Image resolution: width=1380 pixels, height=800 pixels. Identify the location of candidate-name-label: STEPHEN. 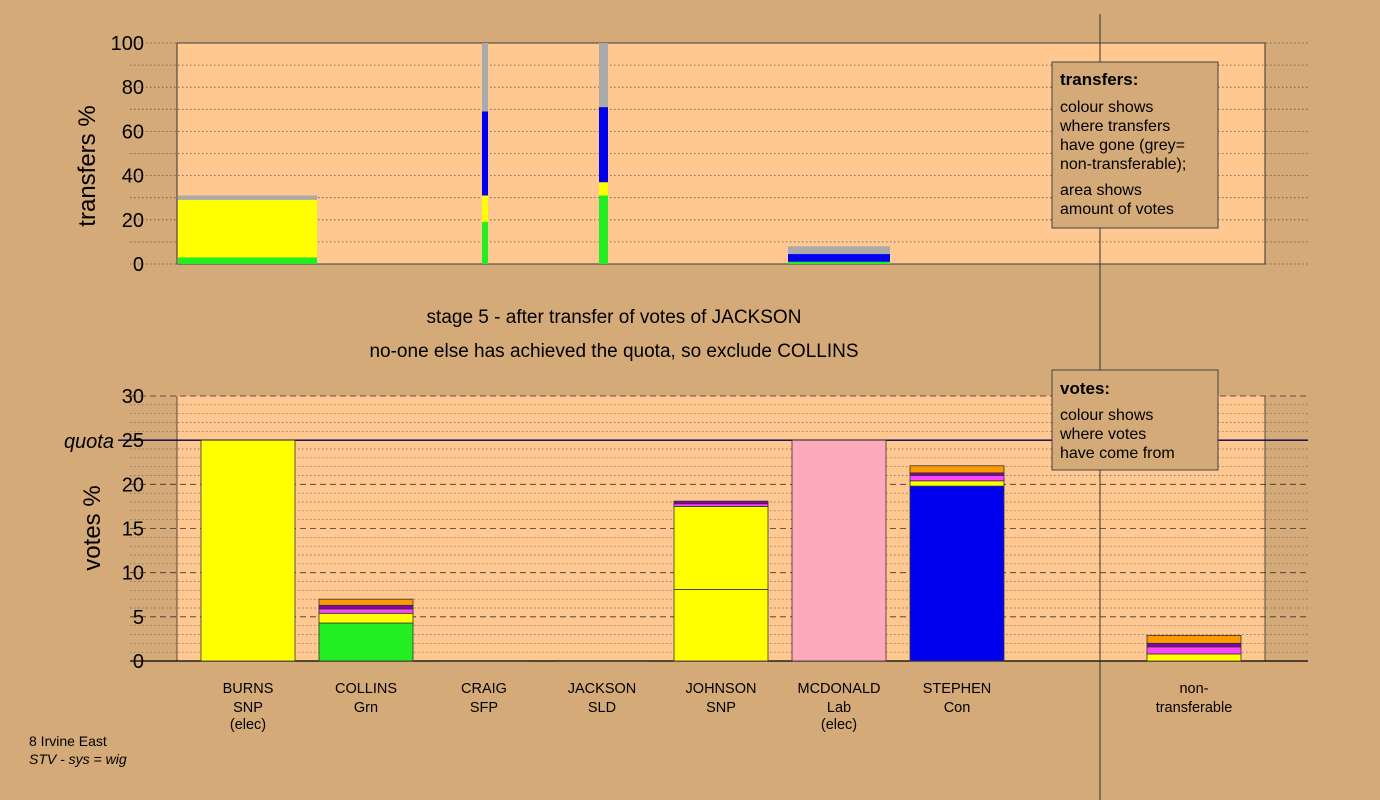
(957, 689).